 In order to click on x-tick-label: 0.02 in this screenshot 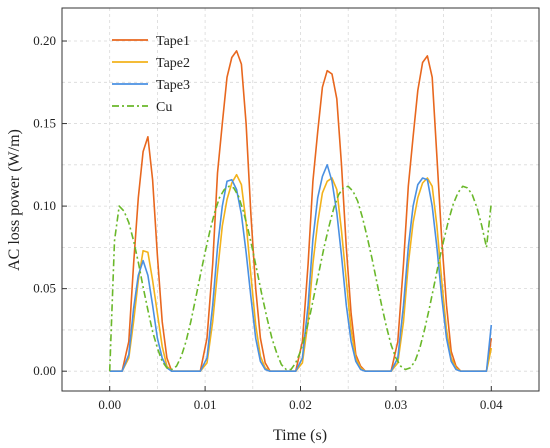, I will do `click(300, 404)`.